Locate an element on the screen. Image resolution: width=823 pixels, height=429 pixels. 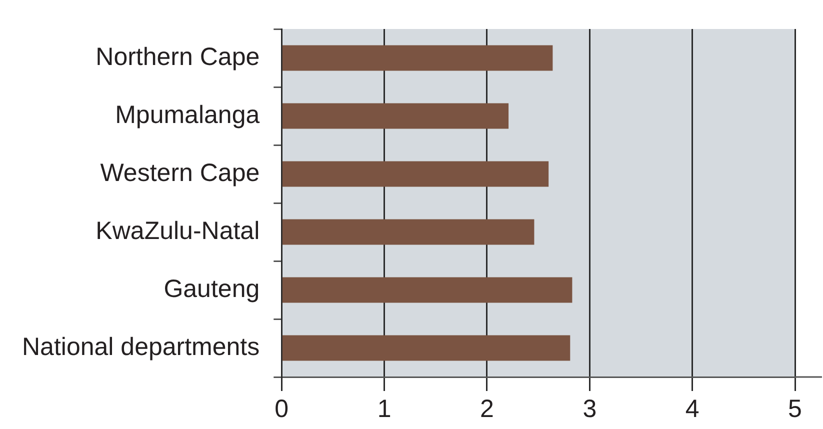
y-tick-label: Gauteng is located at coordinates (212, 288).